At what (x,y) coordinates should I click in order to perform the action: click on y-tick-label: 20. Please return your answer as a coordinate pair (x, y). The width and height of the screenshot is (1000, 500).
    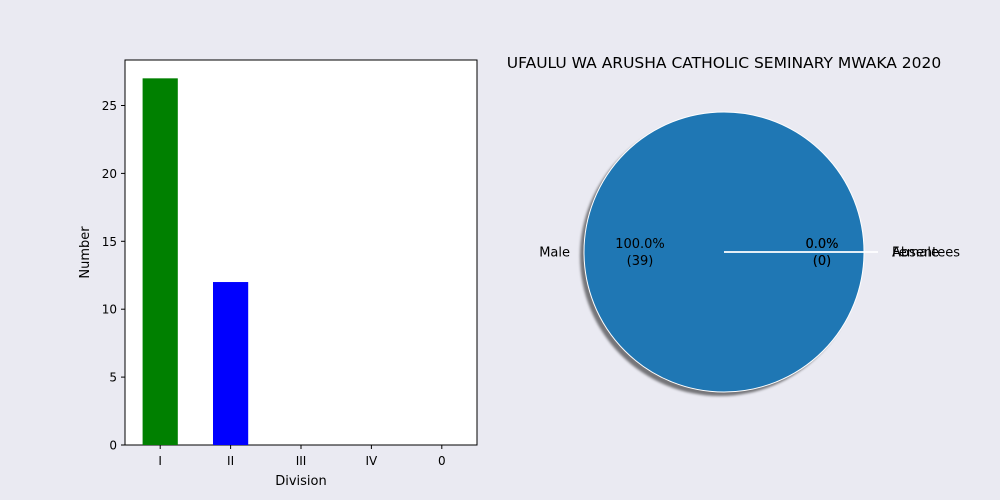
    Looking at the image, I should click on (109, 174).